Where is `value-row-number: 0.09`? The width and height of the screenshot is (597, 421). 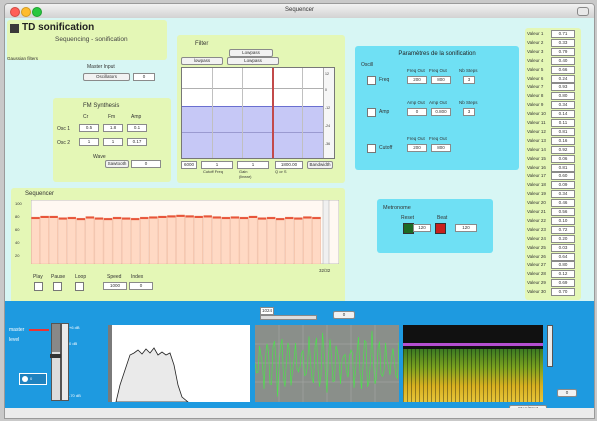
value-row-number: 0.09 is located at coordinates (563, 185).